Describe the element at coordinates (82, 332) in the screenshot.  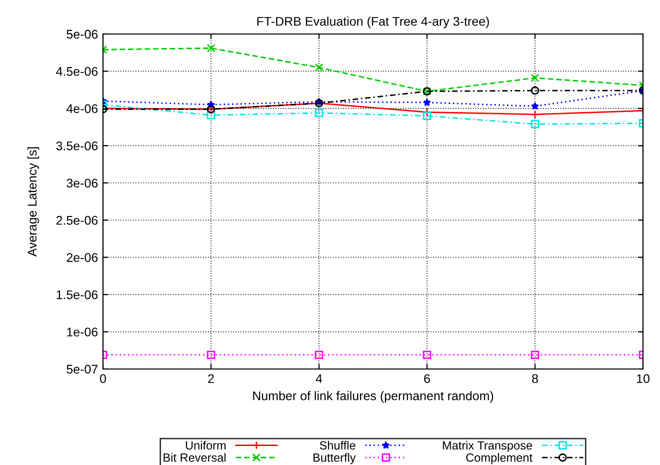
I see `y-tick-label: 1e-06` at that location.